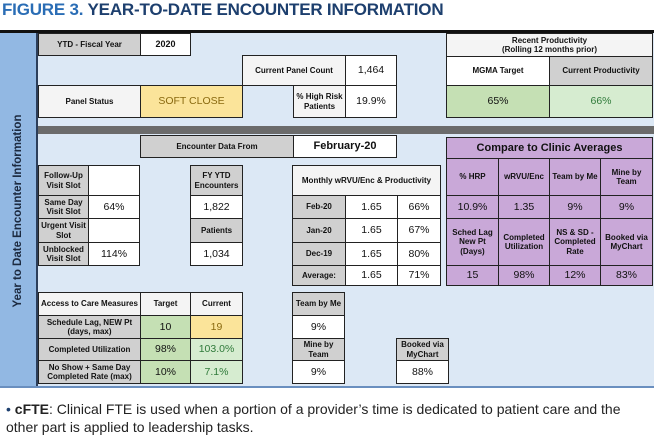 This screenshot has width=654, height=440. What do you see at coordinates (216, 230) in the screenshot?
I see `patients-label: Patients` at bounding box center [216, 230].